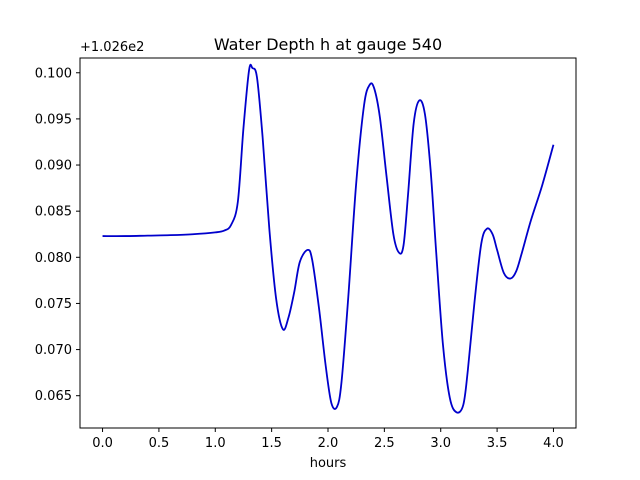 Image resolution: width=640 pixels, height=480 pixels. I want to click on y-offset-text: +1.026e2, so click(112, 47).